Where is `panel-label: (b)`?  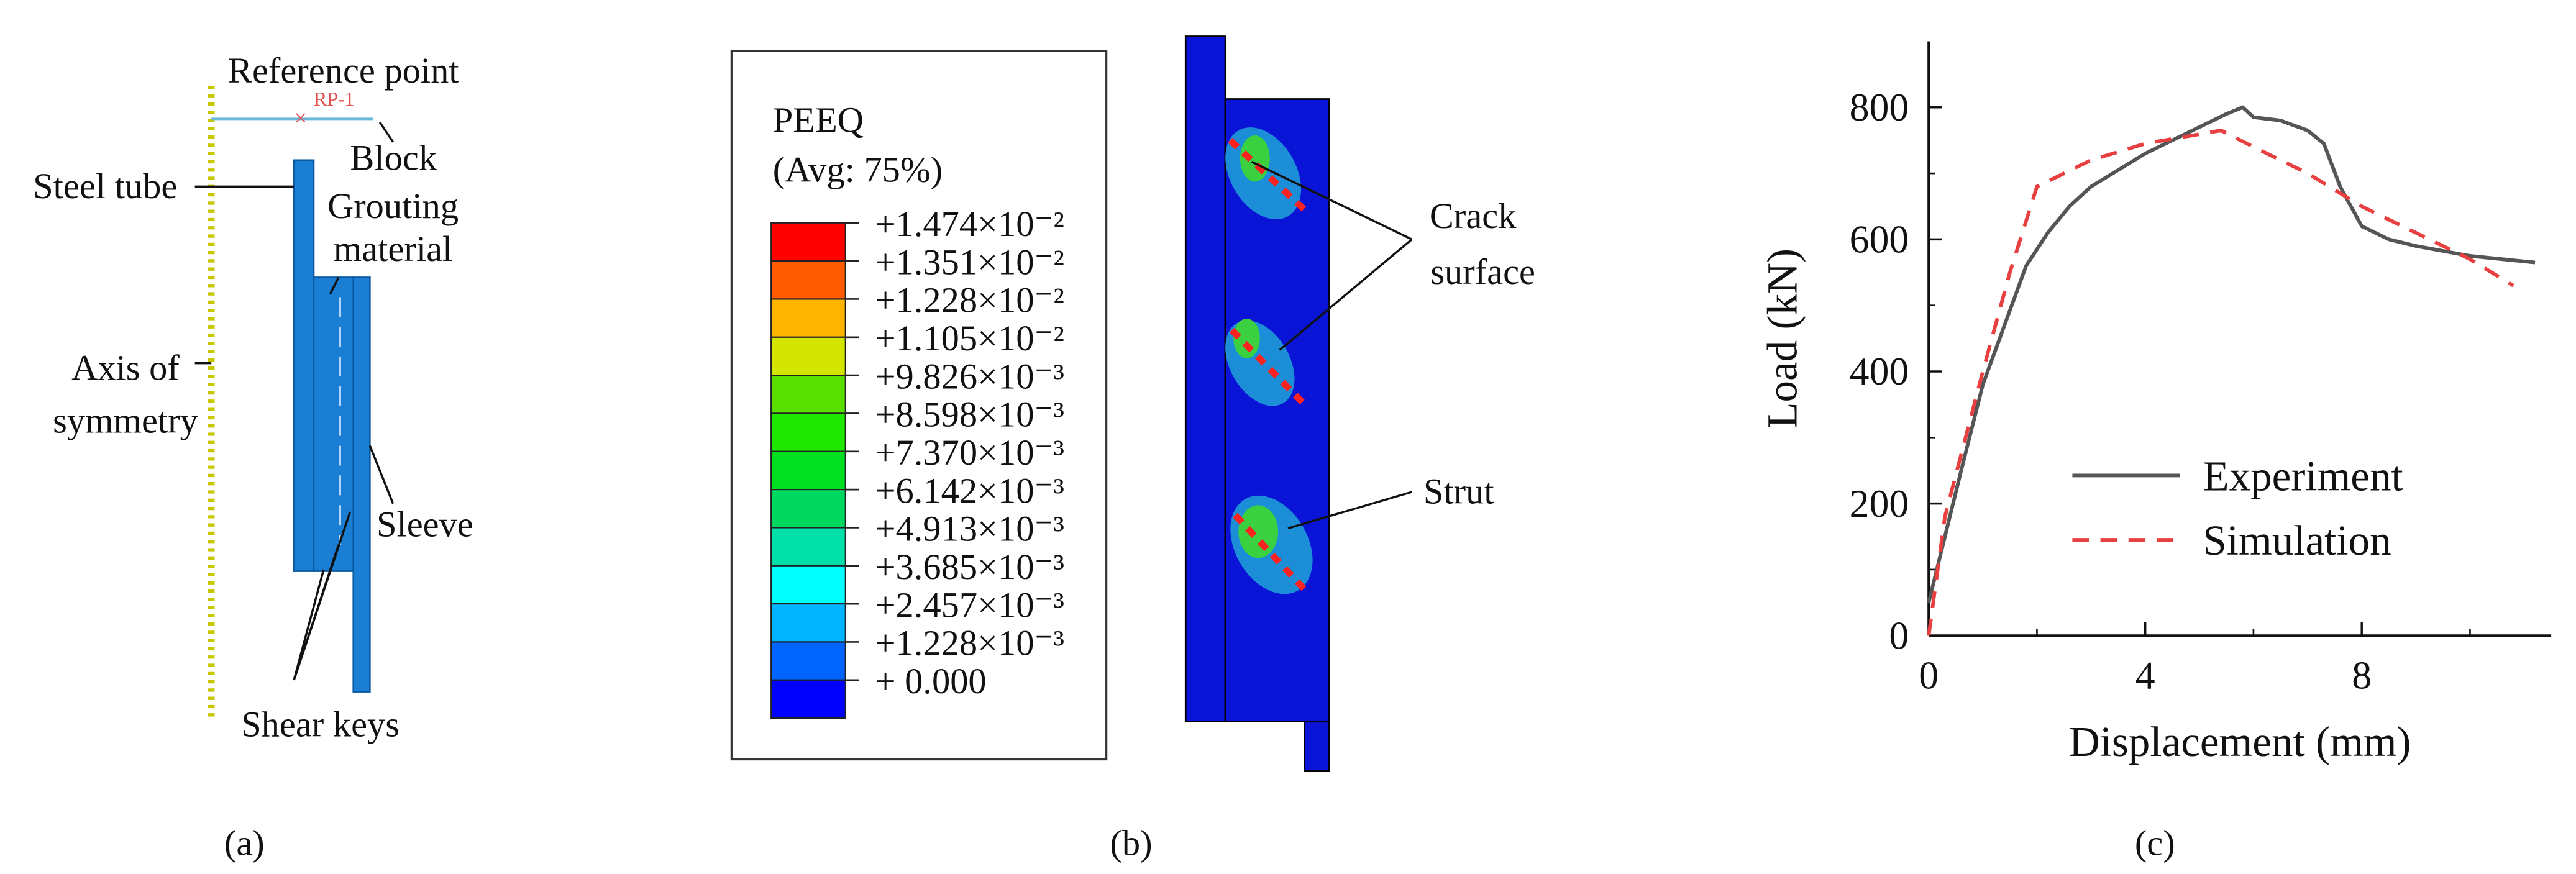
panel-label: (b) is located at coordinates (1131, 843).